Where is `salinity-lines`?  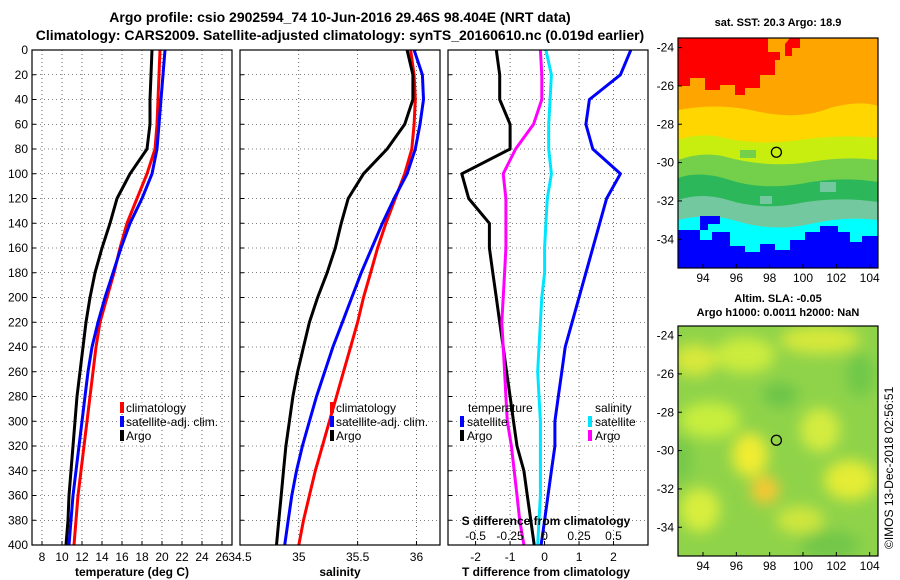 salinity-lines is located at coordinates (350, 297).